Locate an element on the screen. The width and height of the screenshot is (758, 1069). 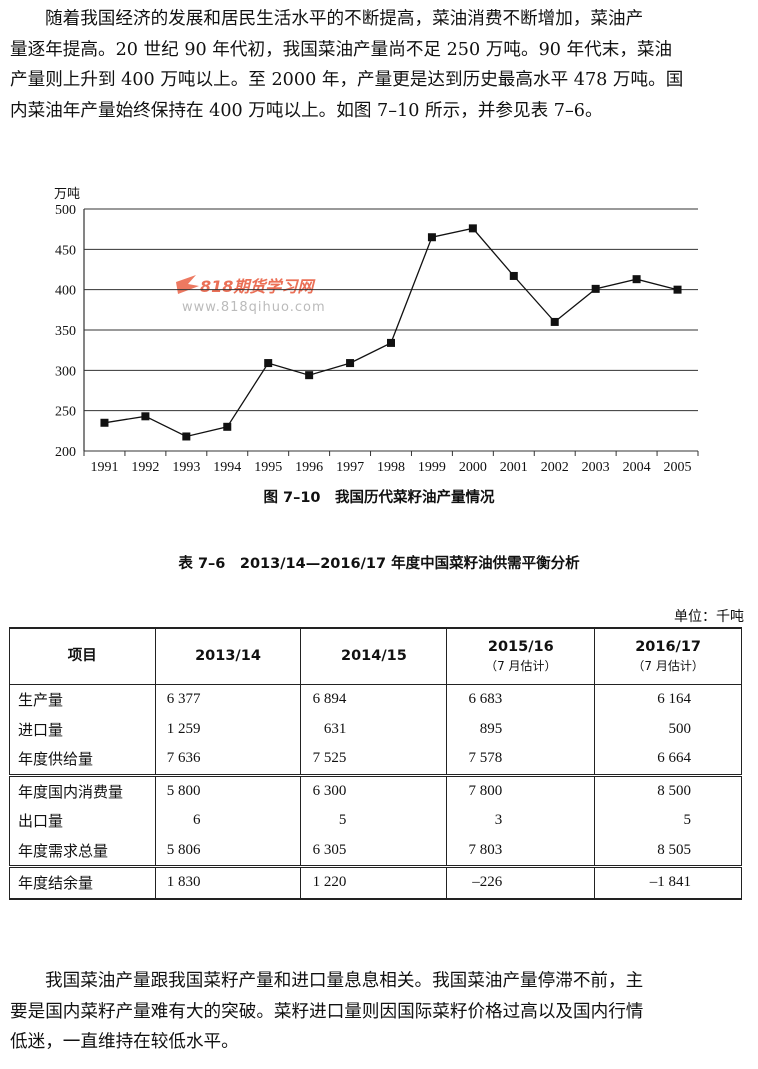
x-tick-label: 1995 is located at coordinates (268, 467).